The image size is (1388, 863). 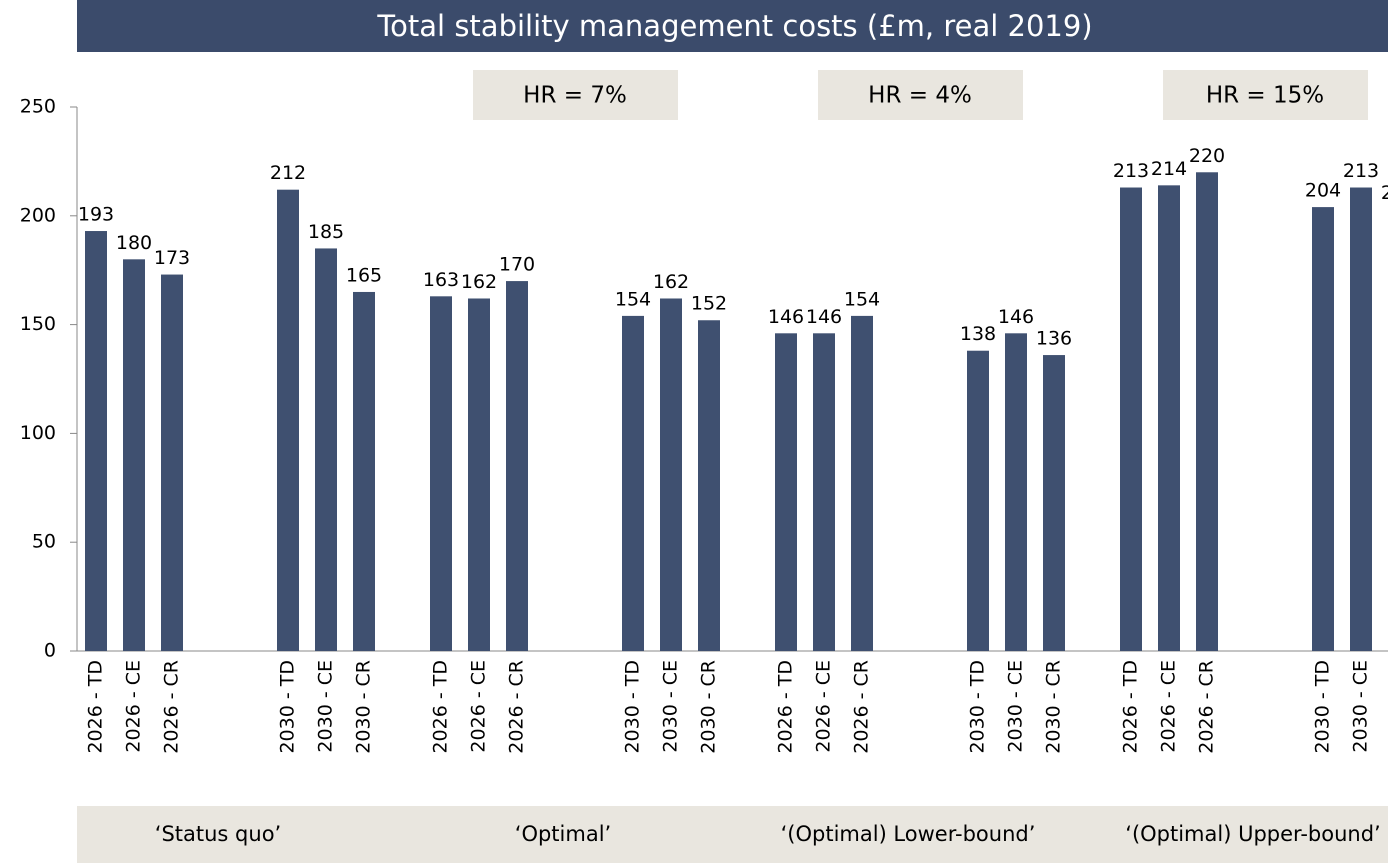 I want to click on group-header: HR = 15%, so click(x=1265, y=96).